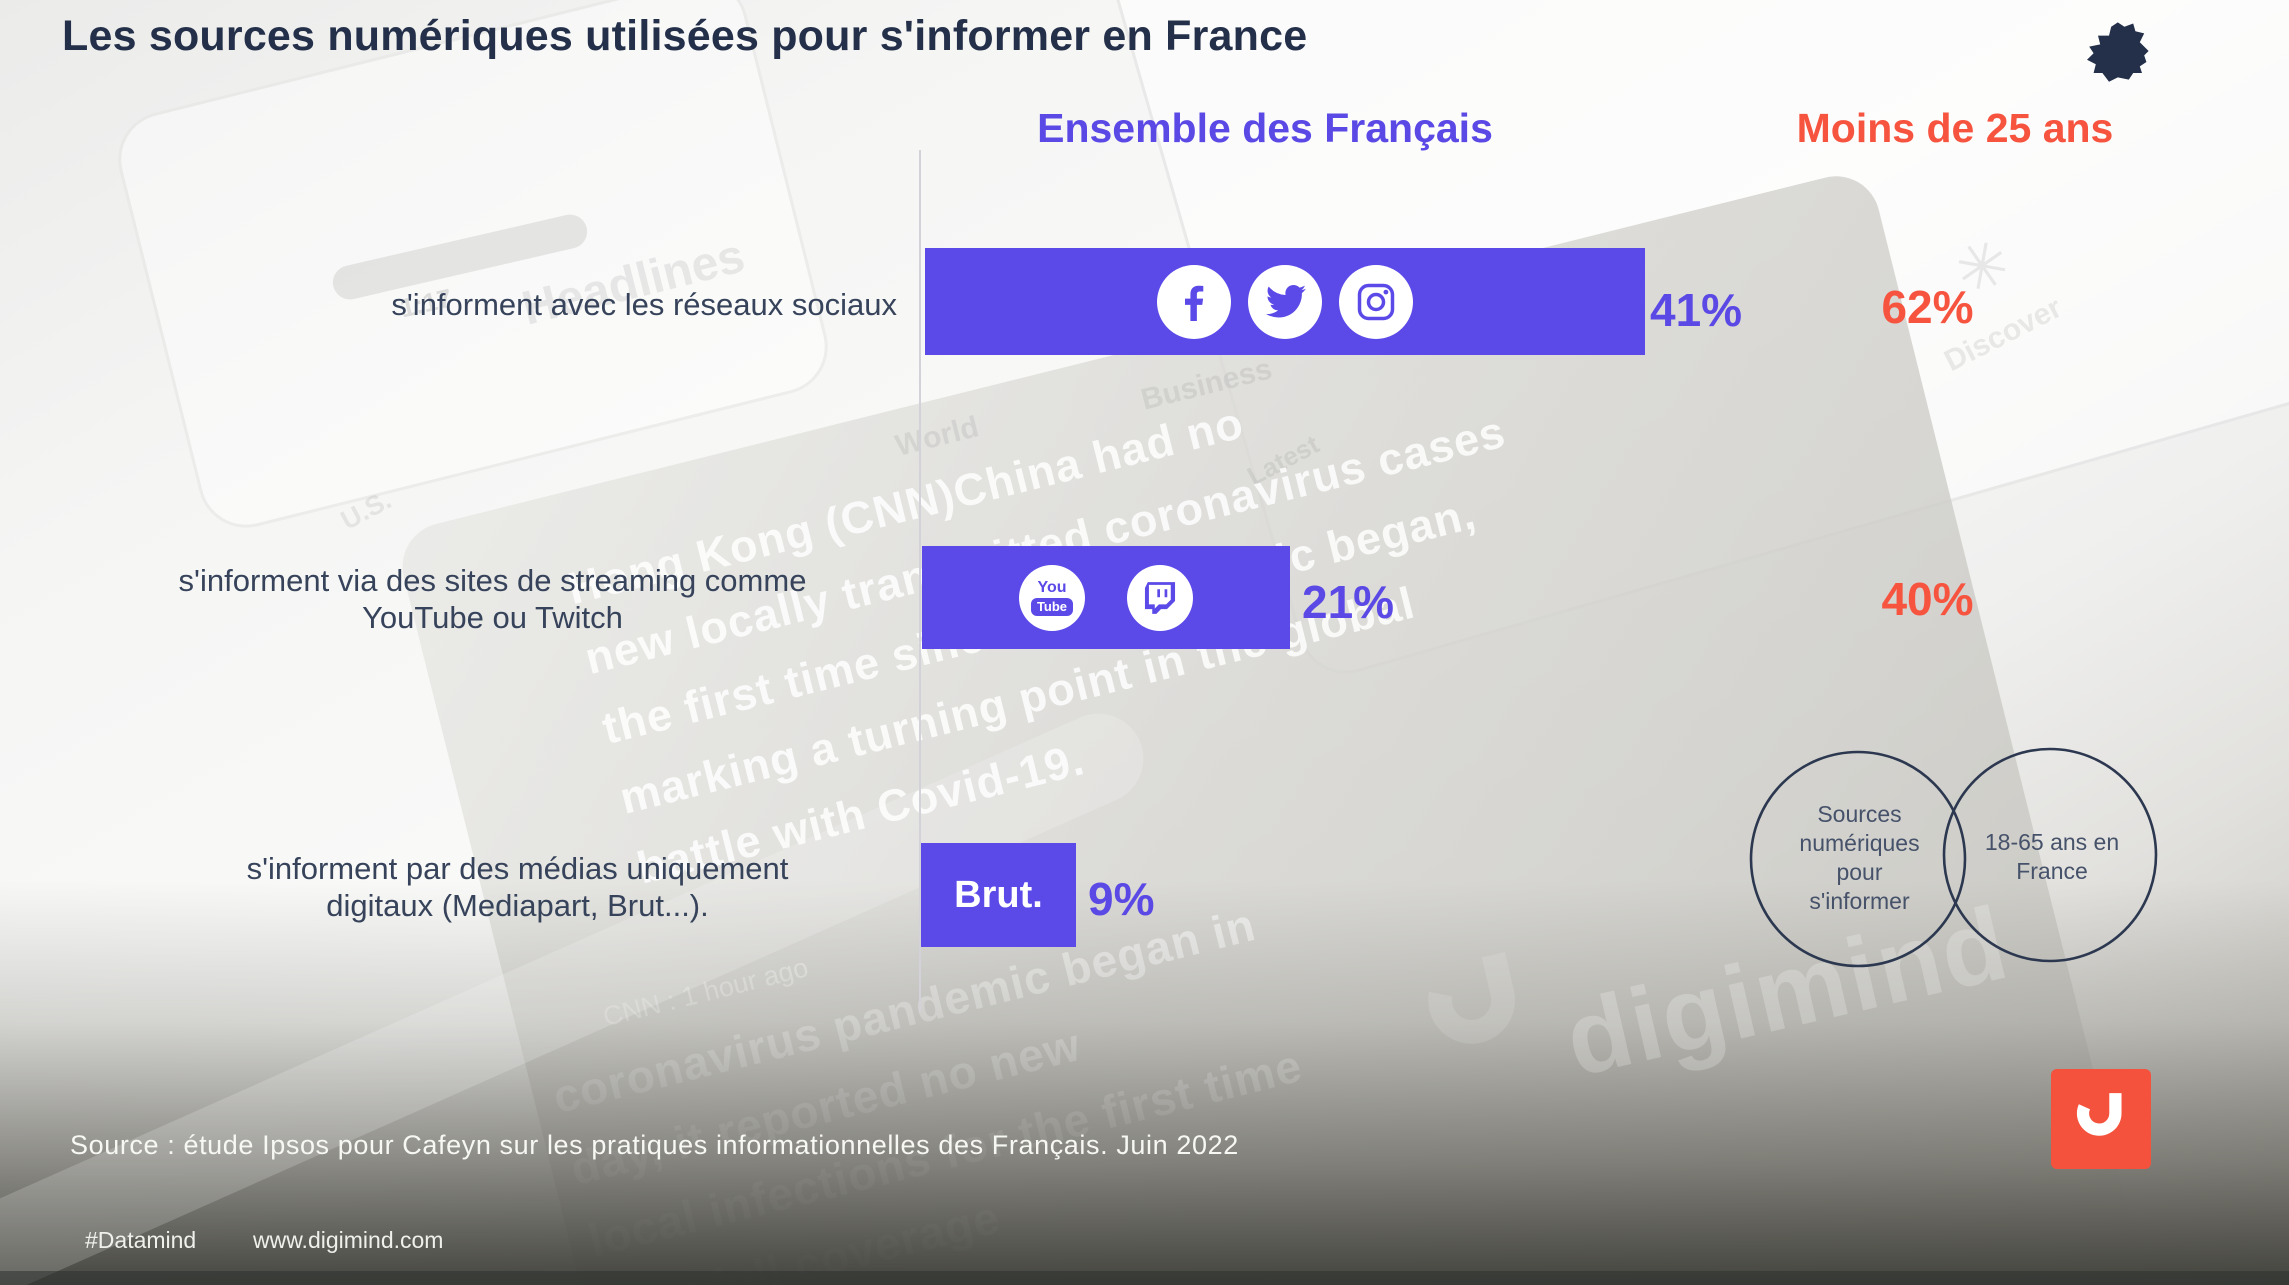 This screenshot has height=1285, width=2289. I want to click on youtube-tube-text: Tube, so click(1052, 606).